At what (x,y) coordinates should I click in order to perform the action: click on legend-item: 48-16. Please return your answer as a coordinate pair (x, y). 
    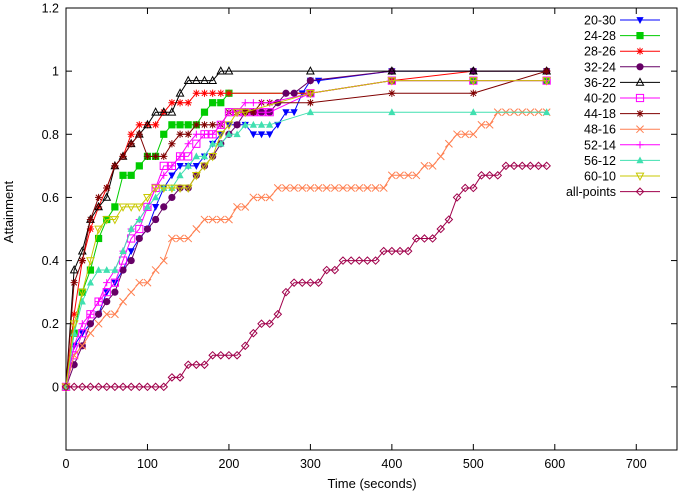
    Looking at the image, I should click on (622, 130).